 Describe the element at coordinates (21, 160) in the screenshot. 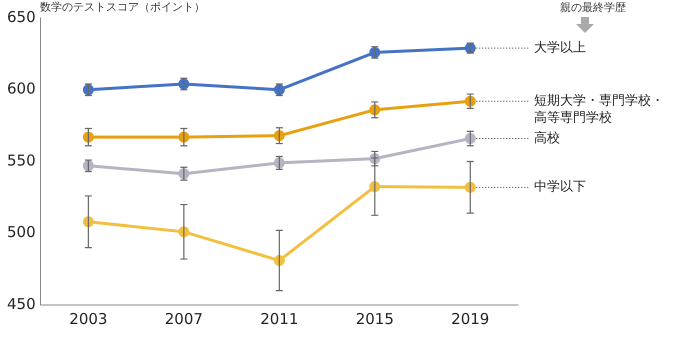

I see `y-tick-label: 550` at that location.